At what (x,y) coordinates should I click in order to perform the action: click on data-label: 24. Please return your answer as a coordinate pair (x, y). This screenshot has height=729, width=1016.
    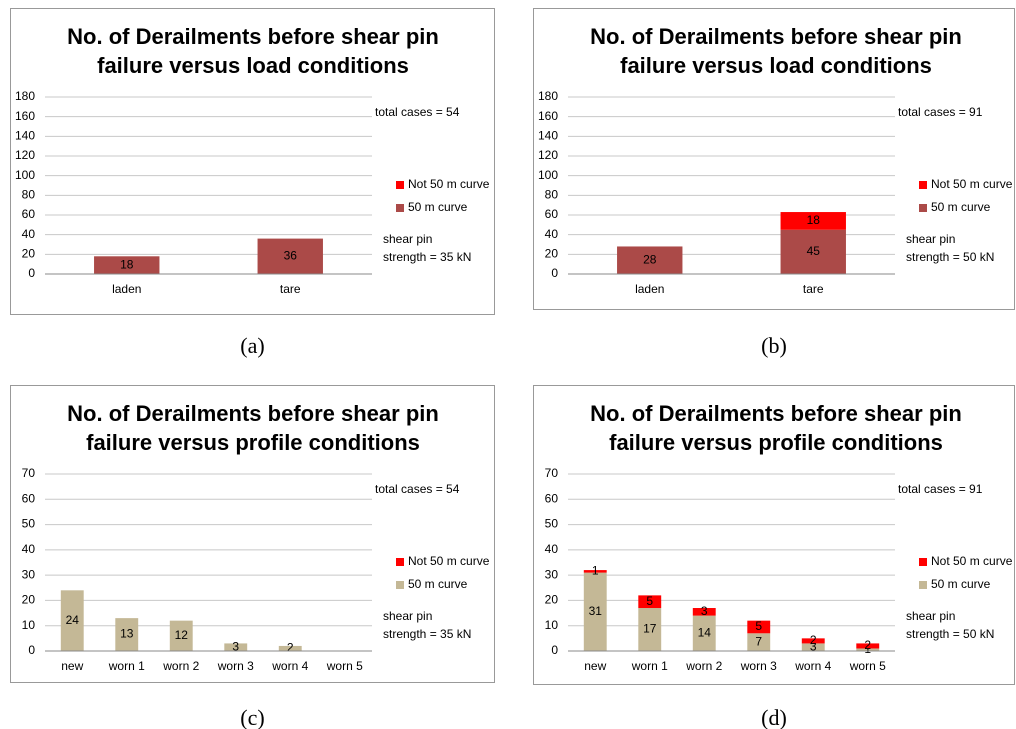
    Looking at the image, I should click on (73, 620).